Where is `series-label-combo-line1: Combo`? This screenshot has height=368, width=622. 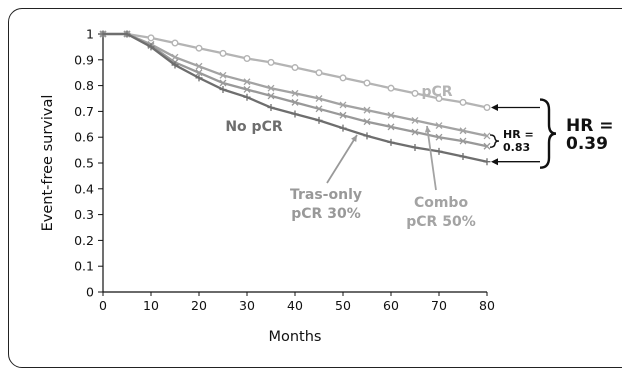
series-label-combo-line1: Combo is located at coordinates (441, 203).